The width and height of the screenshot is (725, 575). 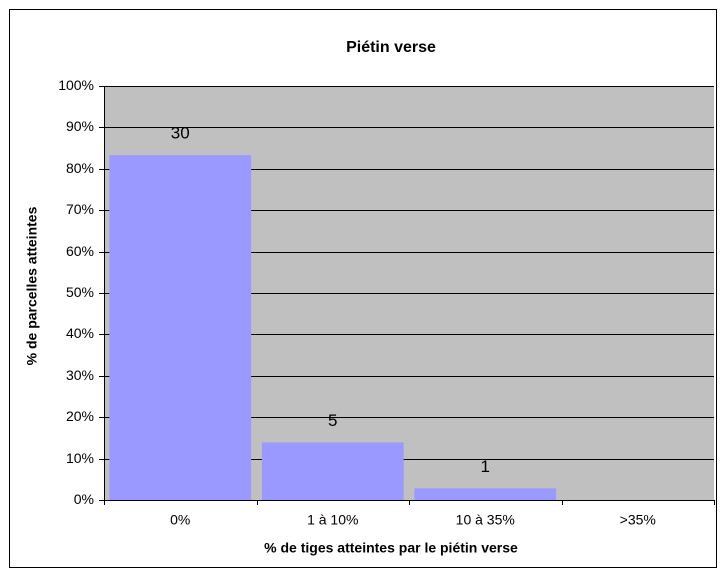 What do you see at coordinates (80, 251) in the screenshot?
I see `y-tick-label: 60%` at bounding box center [80, 251].